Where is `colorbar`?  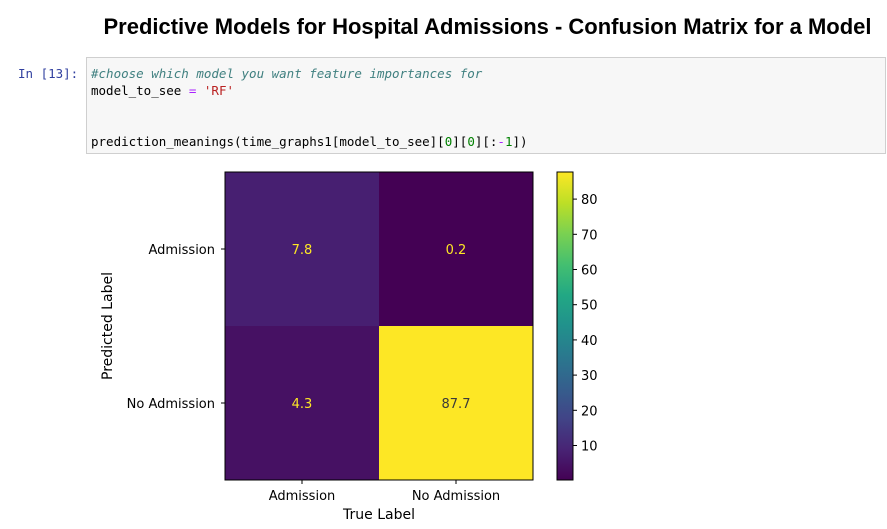 colorbar is located at coordinates (565, 326).